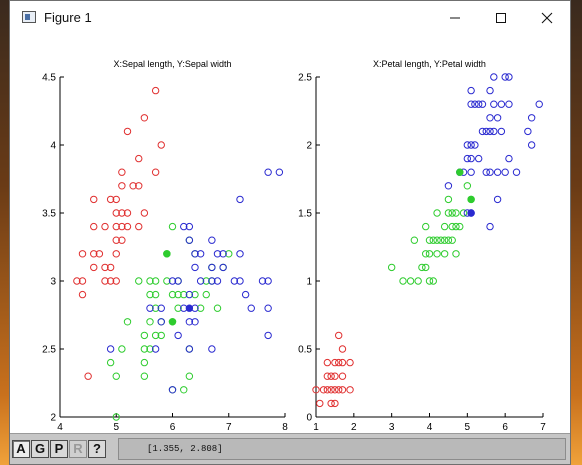 This screenshot has height=465, width=582. Describe the element at coordinates (53, 282) in the screenshot. I see `y-tick-label: 3` at that location.